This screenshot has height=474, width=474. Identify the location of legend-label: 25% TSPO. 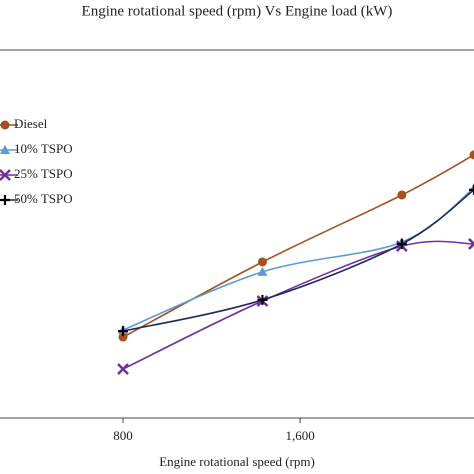
(43, 173).